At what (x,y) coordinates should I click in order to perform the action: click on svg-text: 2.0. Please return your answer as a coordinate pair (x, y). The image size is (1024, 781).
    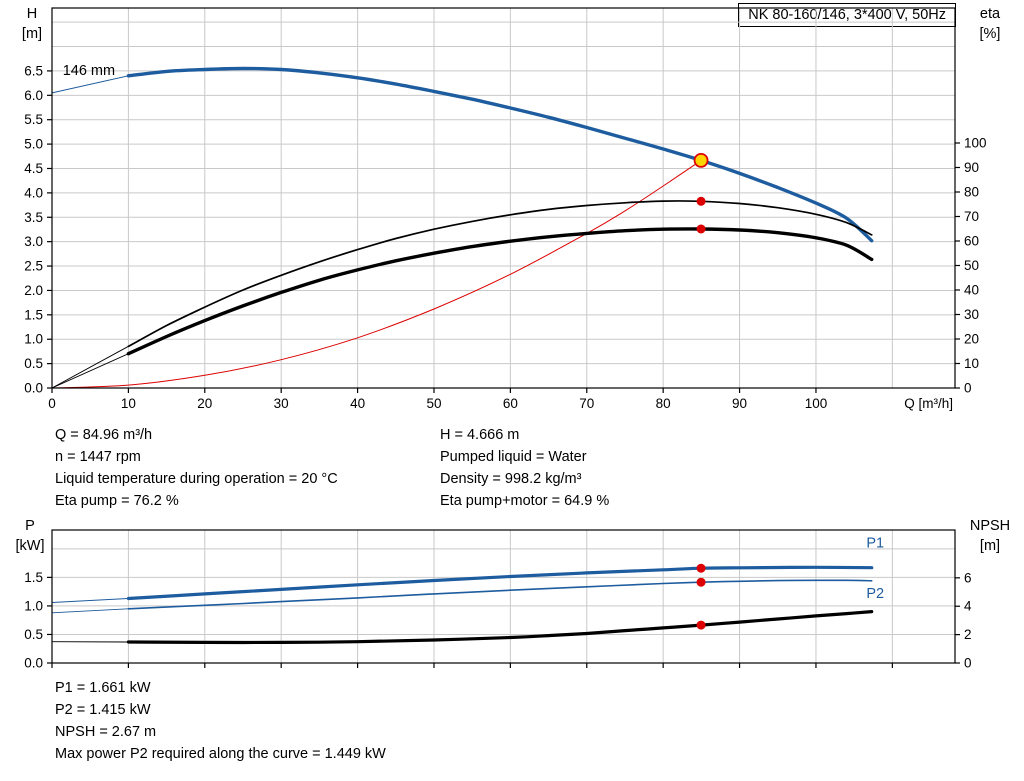
    Looking at the image, I should click on (33, 290).